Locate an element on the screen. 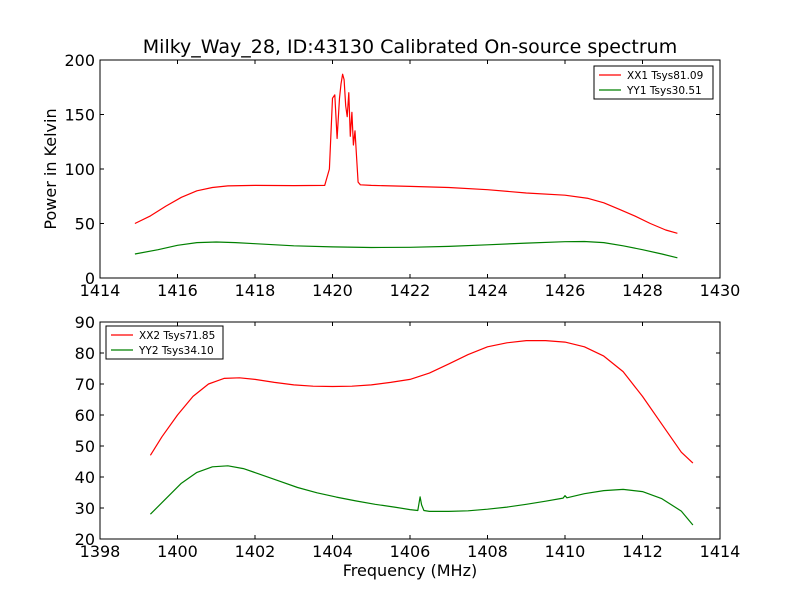  legend-1: XX1 Tsys81.09 YY1 Tsys30.51 is located at coordinates (653, 82).